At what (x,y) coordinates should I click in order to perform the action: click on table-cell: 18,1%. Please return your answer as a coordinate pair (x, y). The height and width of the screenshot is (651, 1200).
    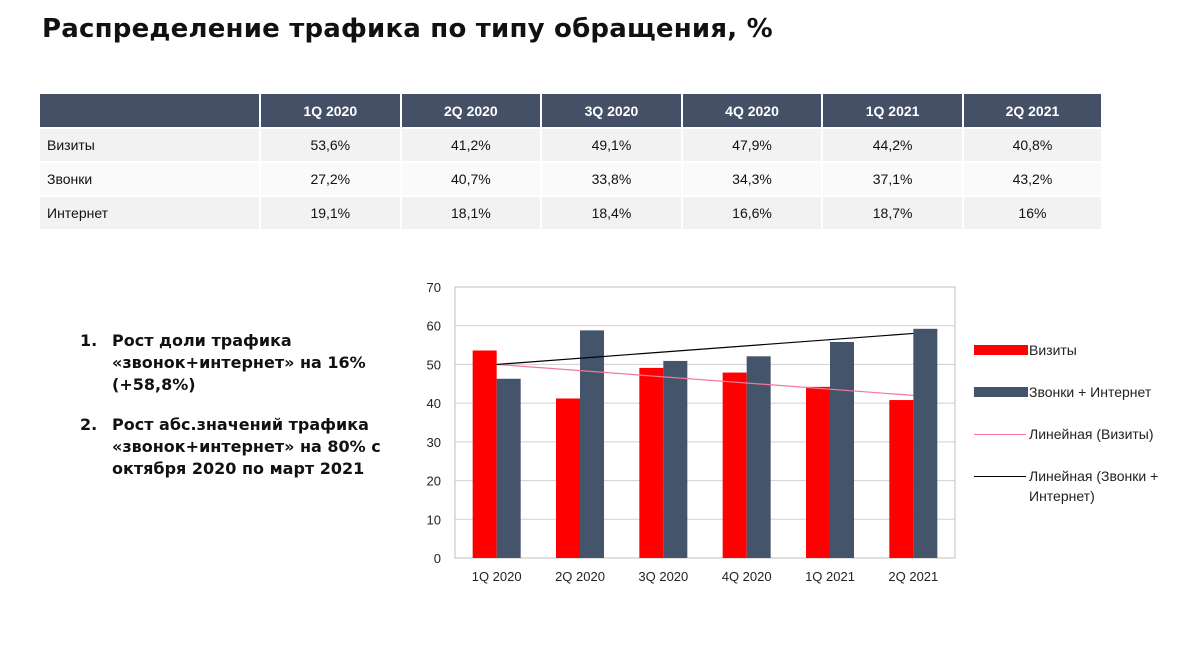
    Looking at the image, I should click on (471, 212).